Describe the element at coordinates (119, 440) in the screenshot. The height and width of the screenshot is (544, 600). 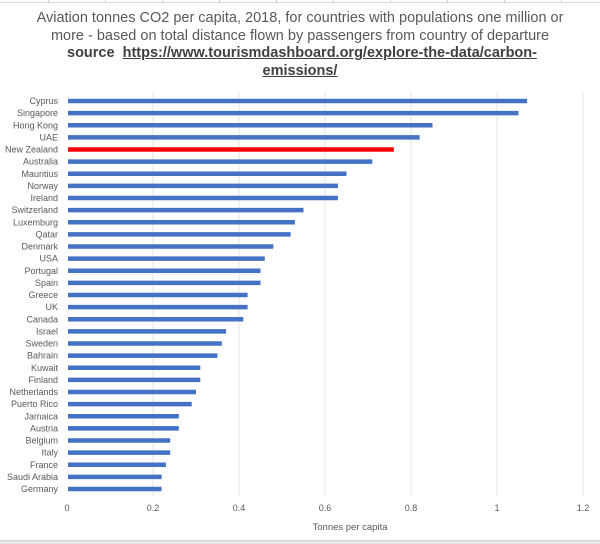
I see `bar-belgium` at that location.